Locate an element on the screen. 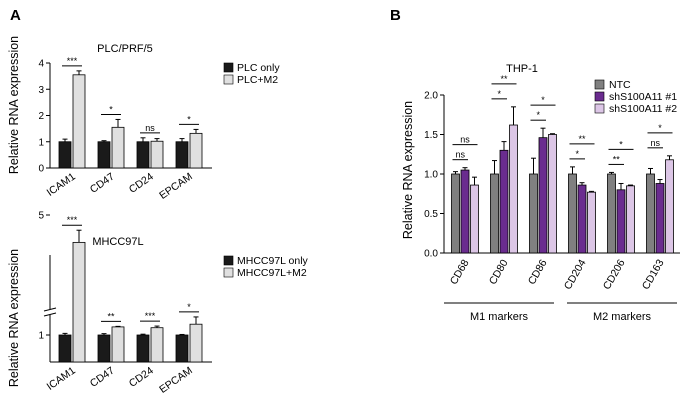 This screenshot has width=692, height=410. chart-a1-plot: 0 1 2 3 4 ICAM1 *** CD47 * CD24 ns EPCAM * is located at coordinates (125, 129).